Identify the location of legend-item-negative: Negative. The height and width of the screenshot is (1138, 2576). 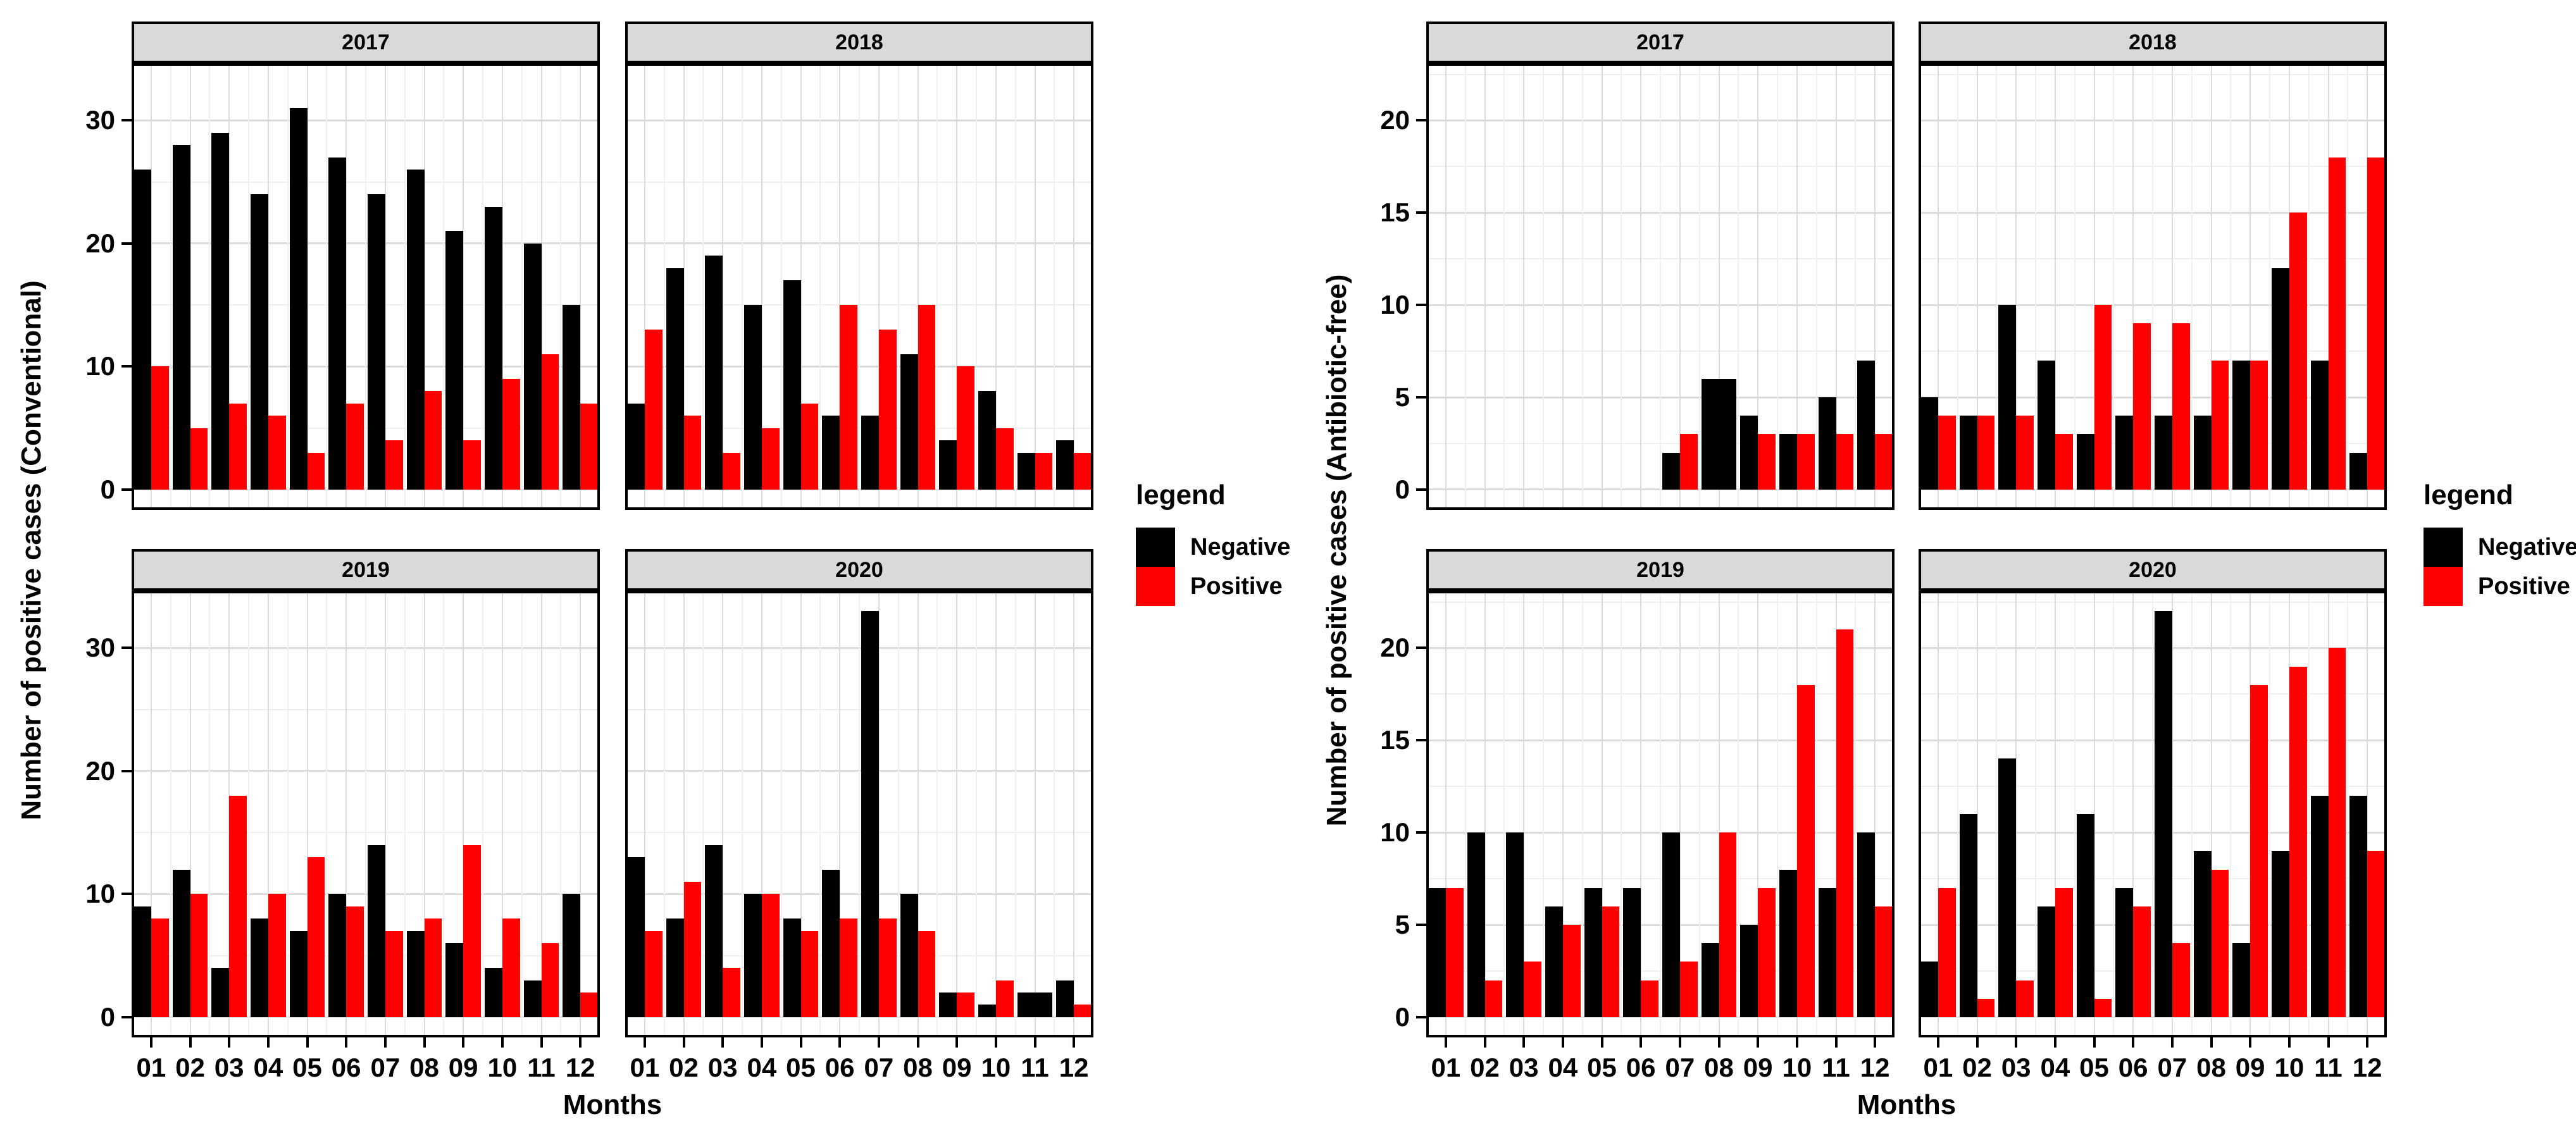
(2500, 547).